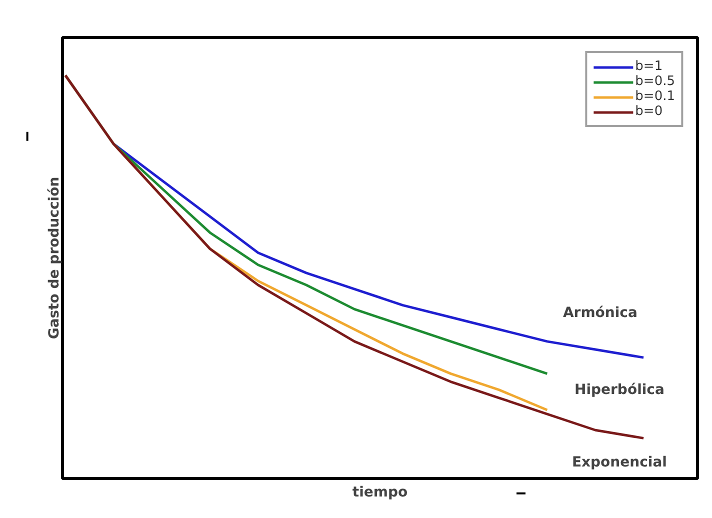 Image resolution: width=712 pixels, height=518 pixels. I want to click on y-axis-title: Gasto de producción, so click(54, 258).